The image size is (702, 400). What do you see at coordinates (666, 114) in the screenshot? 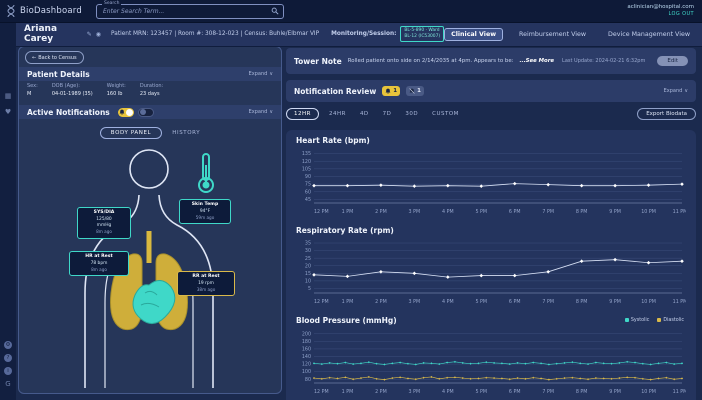
I see `export-biodata-button: Export Biodata` at bounding box center [666, 114].